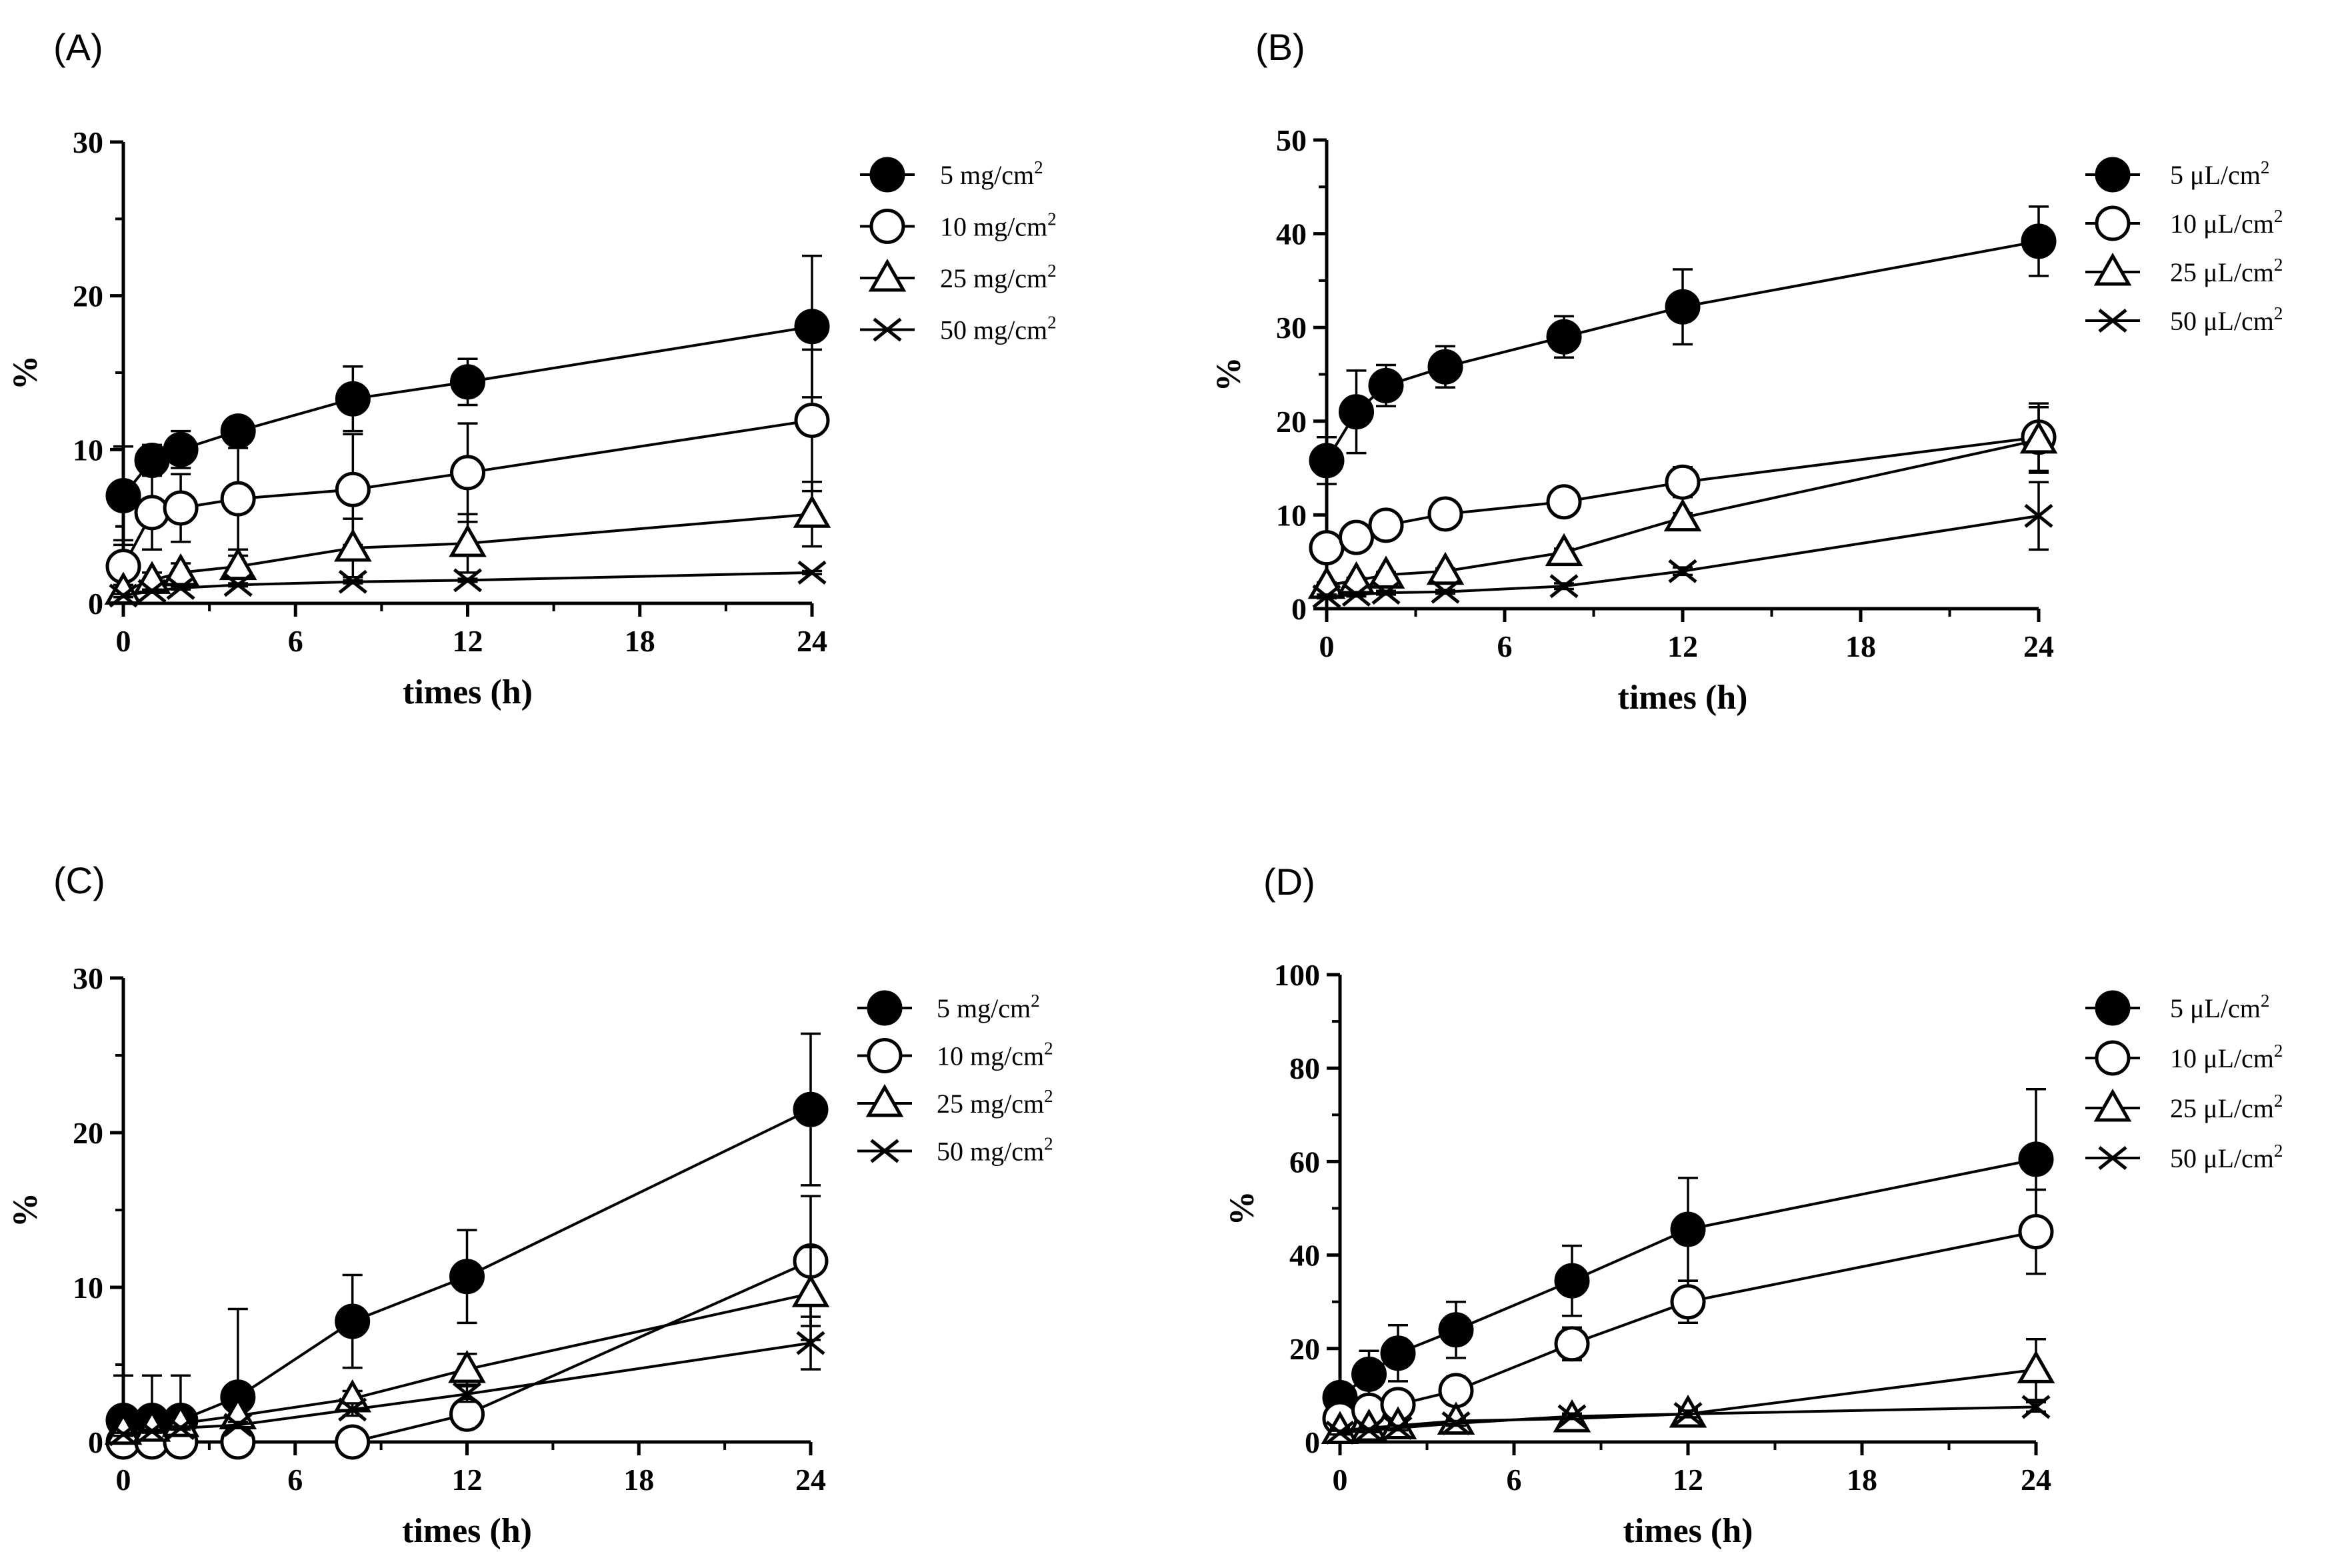  I want to click on panel-a-y-tick-label: 10, so click(88, 450).